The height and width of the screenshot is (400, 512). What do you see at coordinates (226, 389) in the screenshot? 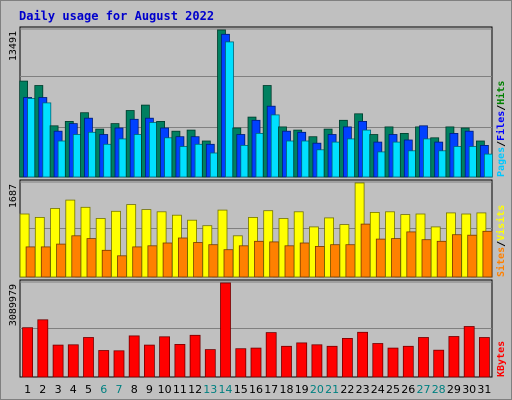
I see `day-label-14: 14` at bounding box center [226, 389].